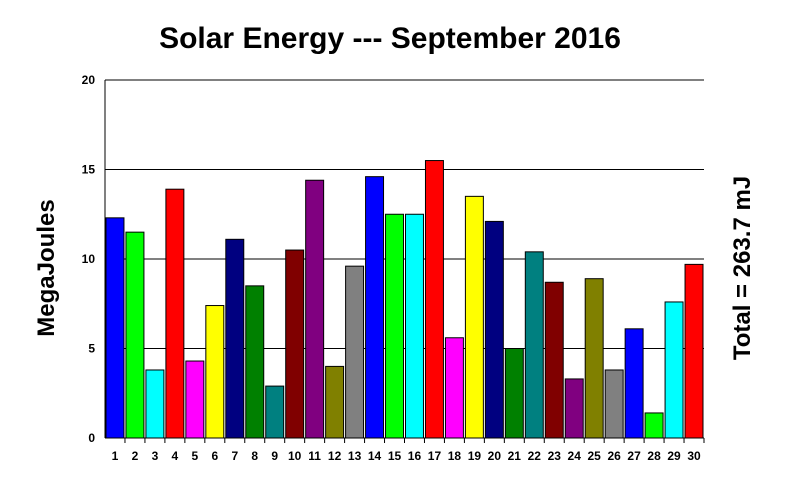 Image resolution: width=792 pixels, height=491 pixels. Describe the element at coordinates (355, 456) in the screenshot. I see `x-tick-label: 13` at that location.